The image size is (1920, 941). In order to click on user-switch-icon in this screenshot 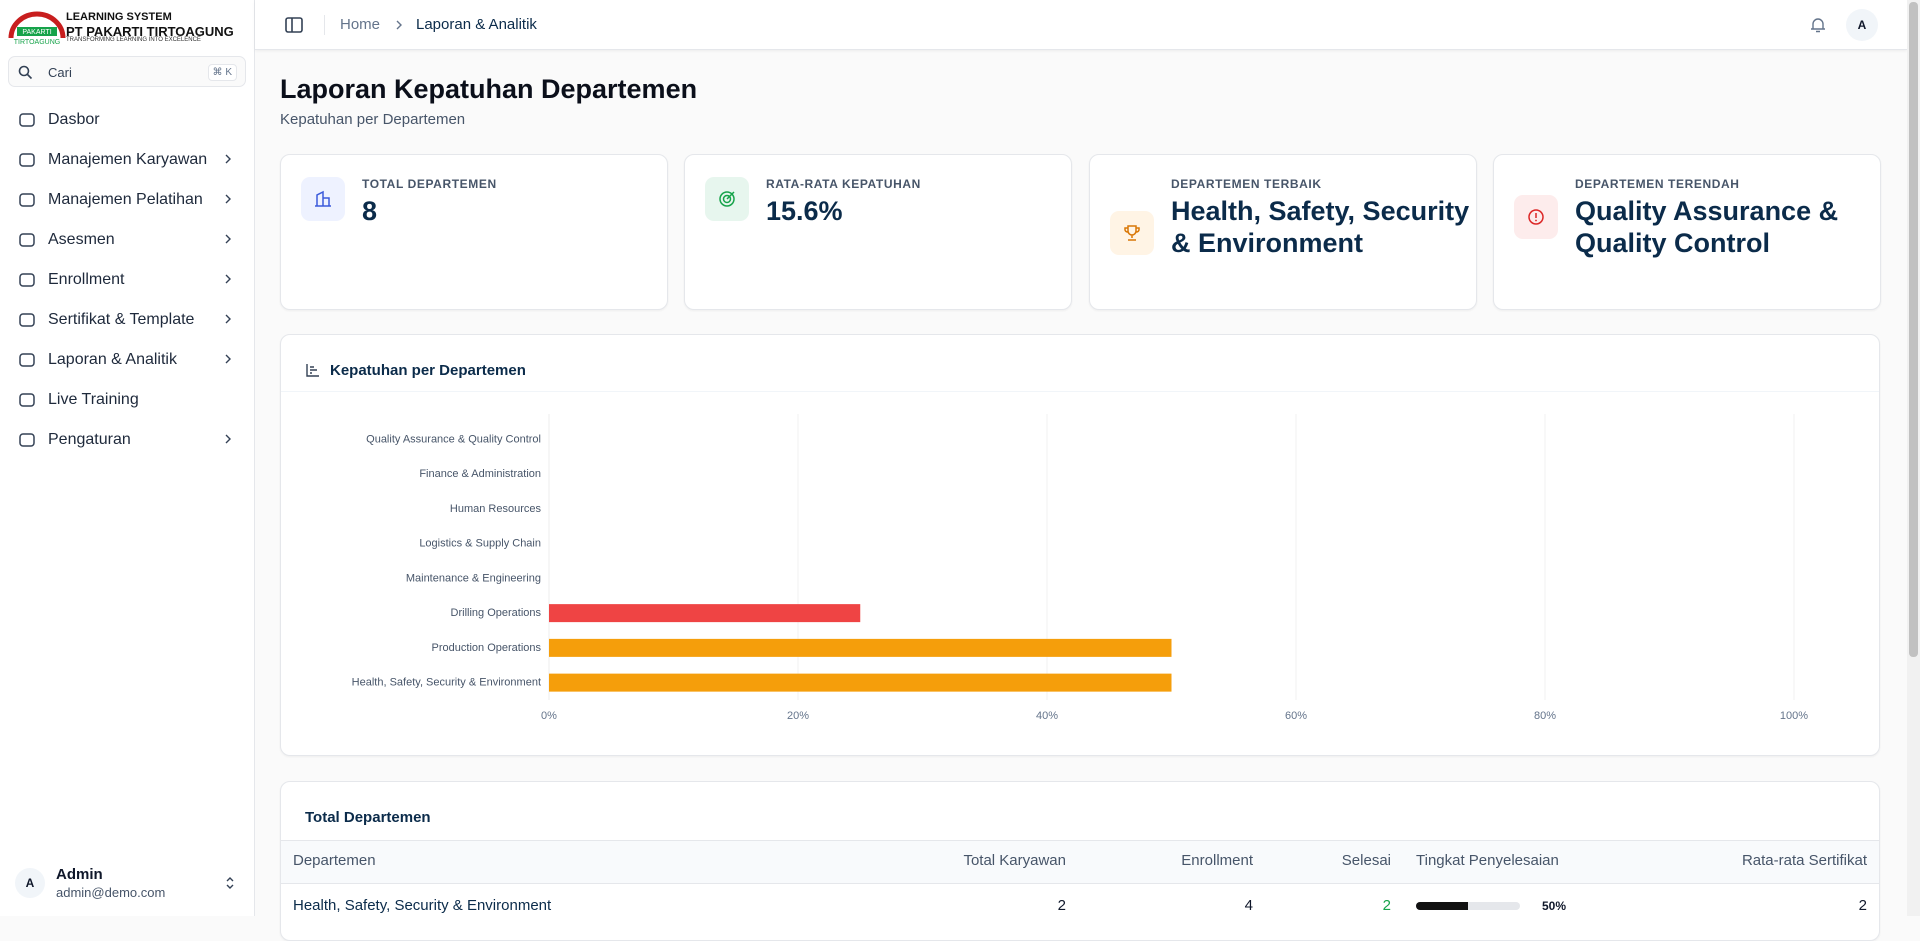, I will do `click(230, 883)`.